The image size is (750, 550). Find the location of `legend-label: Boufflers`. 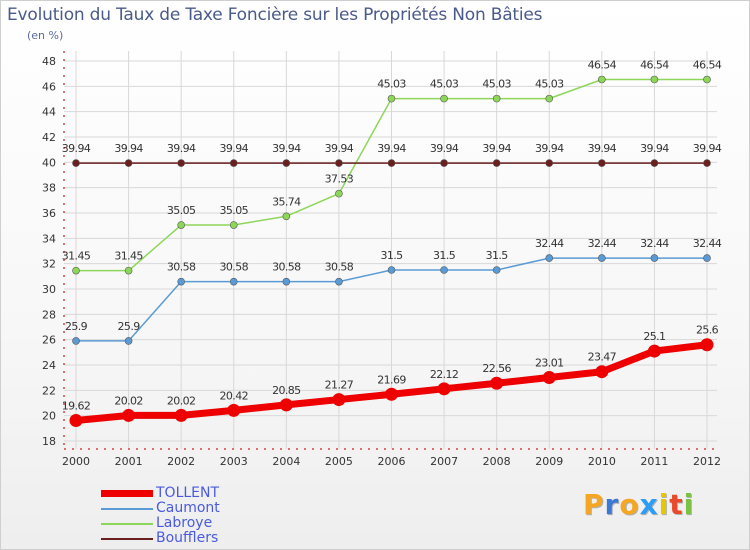

legend-label: Boufflers is located at coordinates (187, 538).